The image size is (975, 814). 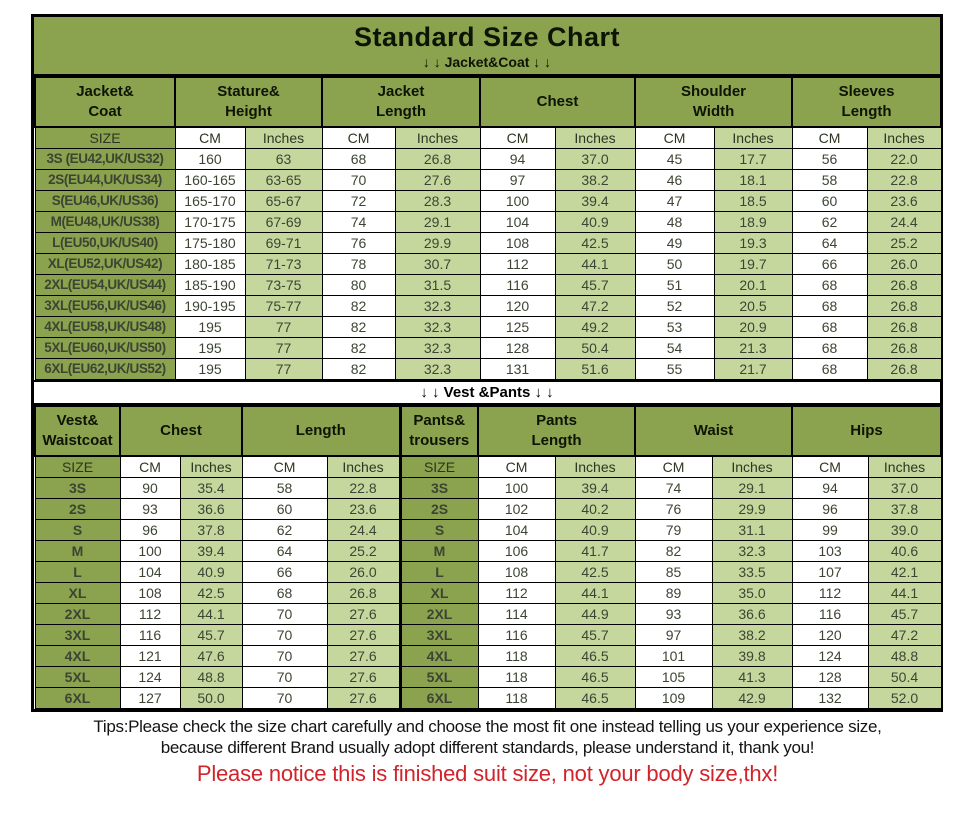 I want to click on inches-value-cell: 32.3, so click(x=437, y=369).